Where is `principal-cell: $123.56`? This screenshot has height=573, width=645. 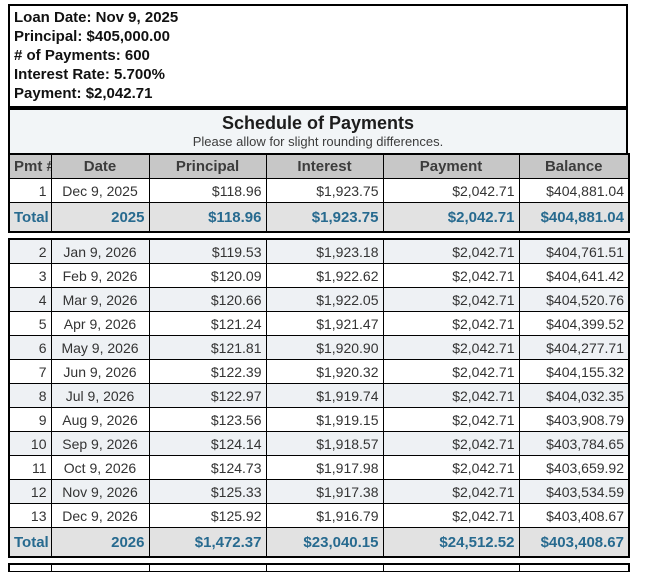 principal-cell: $123.56 is located at coordinates (207, 419).